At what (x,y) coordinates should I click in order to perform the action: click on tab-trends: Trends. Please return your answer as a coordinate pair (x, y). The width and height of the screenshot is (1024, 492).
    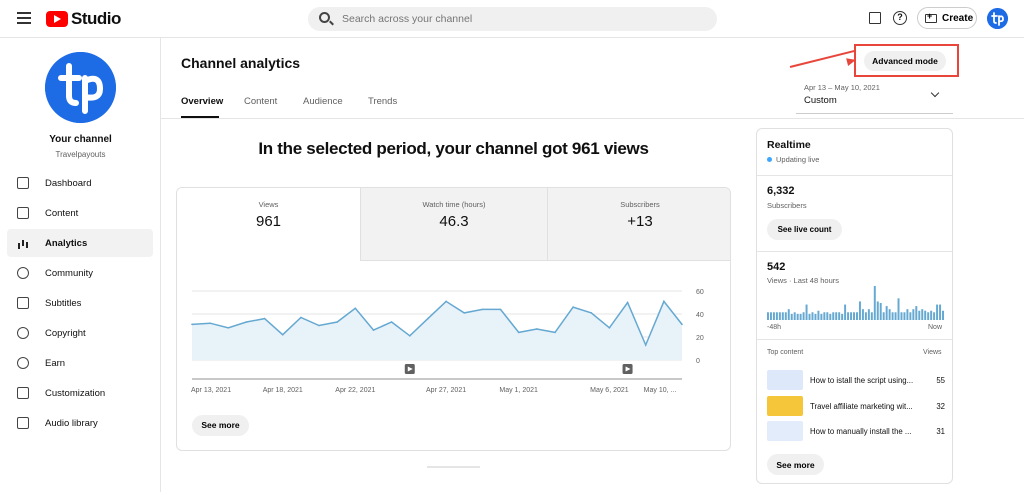
    Looking at the image, I should click on (383, 101).